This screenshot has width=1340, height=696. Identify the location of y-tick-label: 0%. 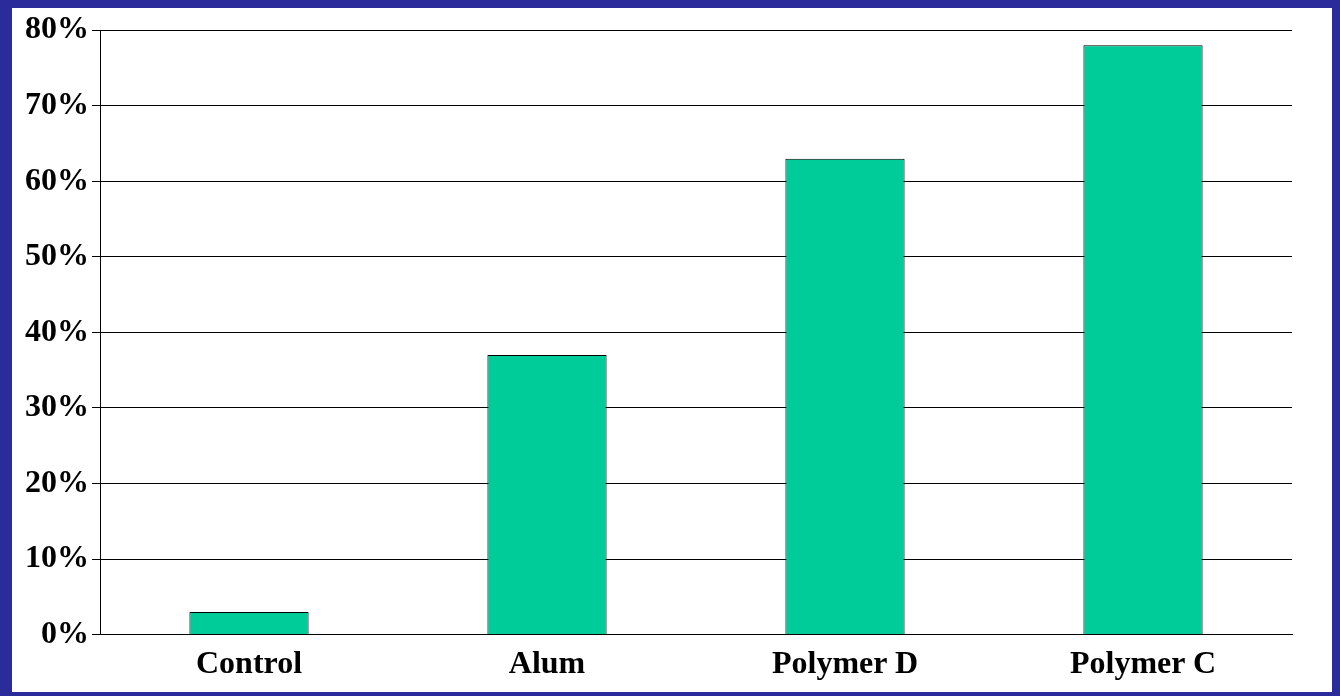
(65, 631).